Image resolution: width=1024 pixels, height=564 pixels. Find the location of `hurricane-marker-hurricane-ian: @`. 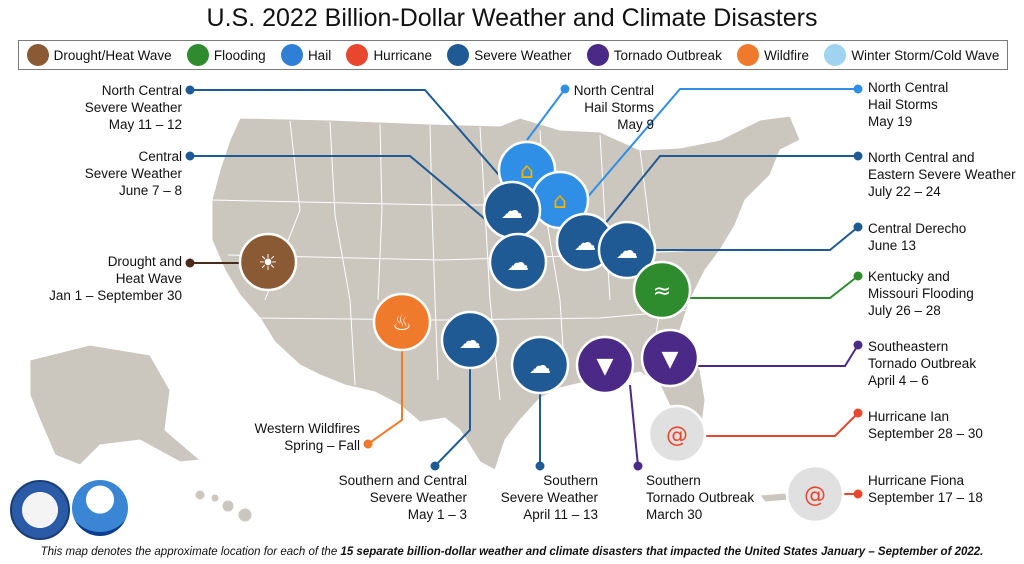

hurricane-marker-hurricane-ian: @ is located at coordinates (677, 434).